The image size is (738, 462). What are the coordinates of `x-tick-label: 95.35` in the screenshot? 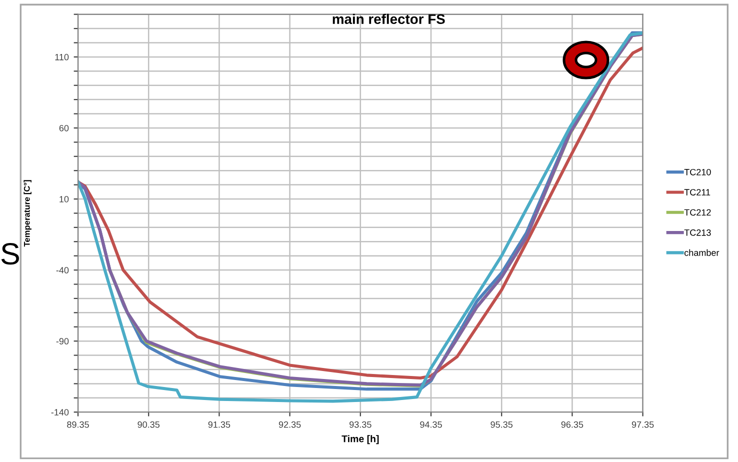 It's located at (501, 424).